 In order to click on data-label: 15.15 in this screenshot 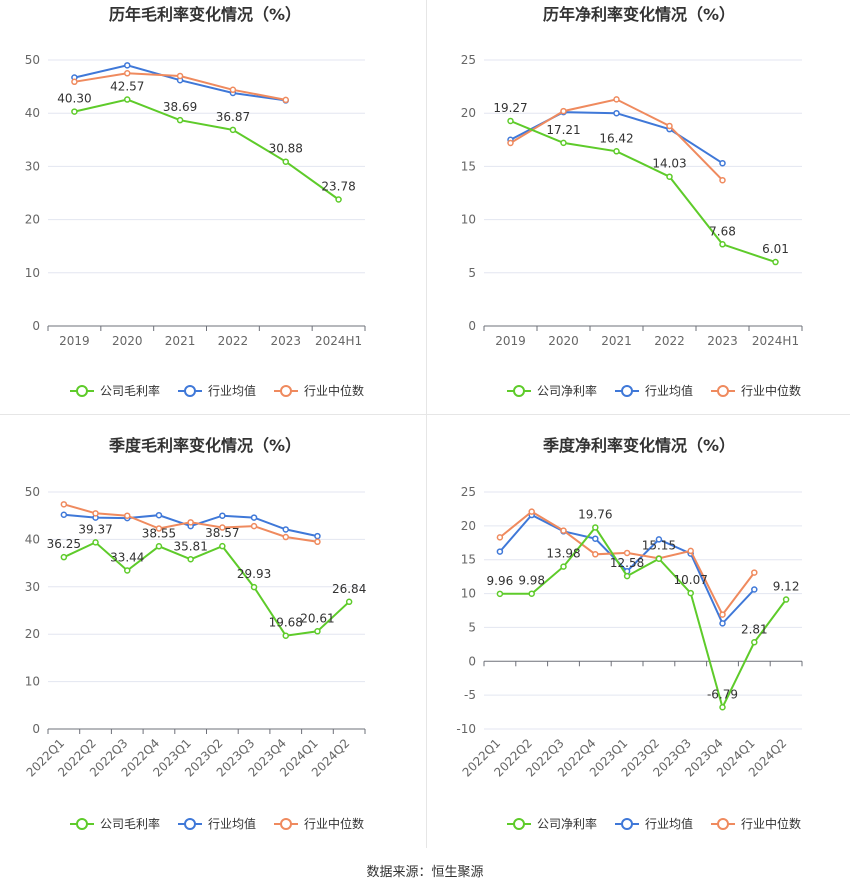, I will do `click(659, 546)`.